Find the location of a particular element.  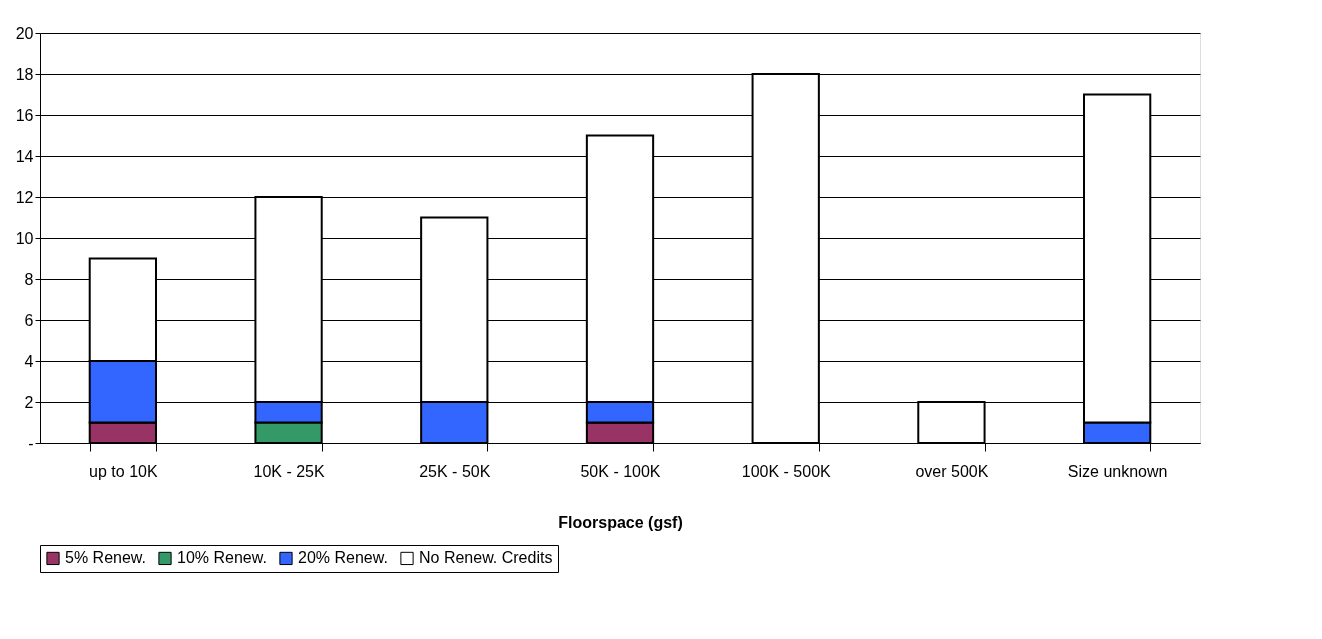

y-tick-label: 18 is located at coordinates (24, 74).